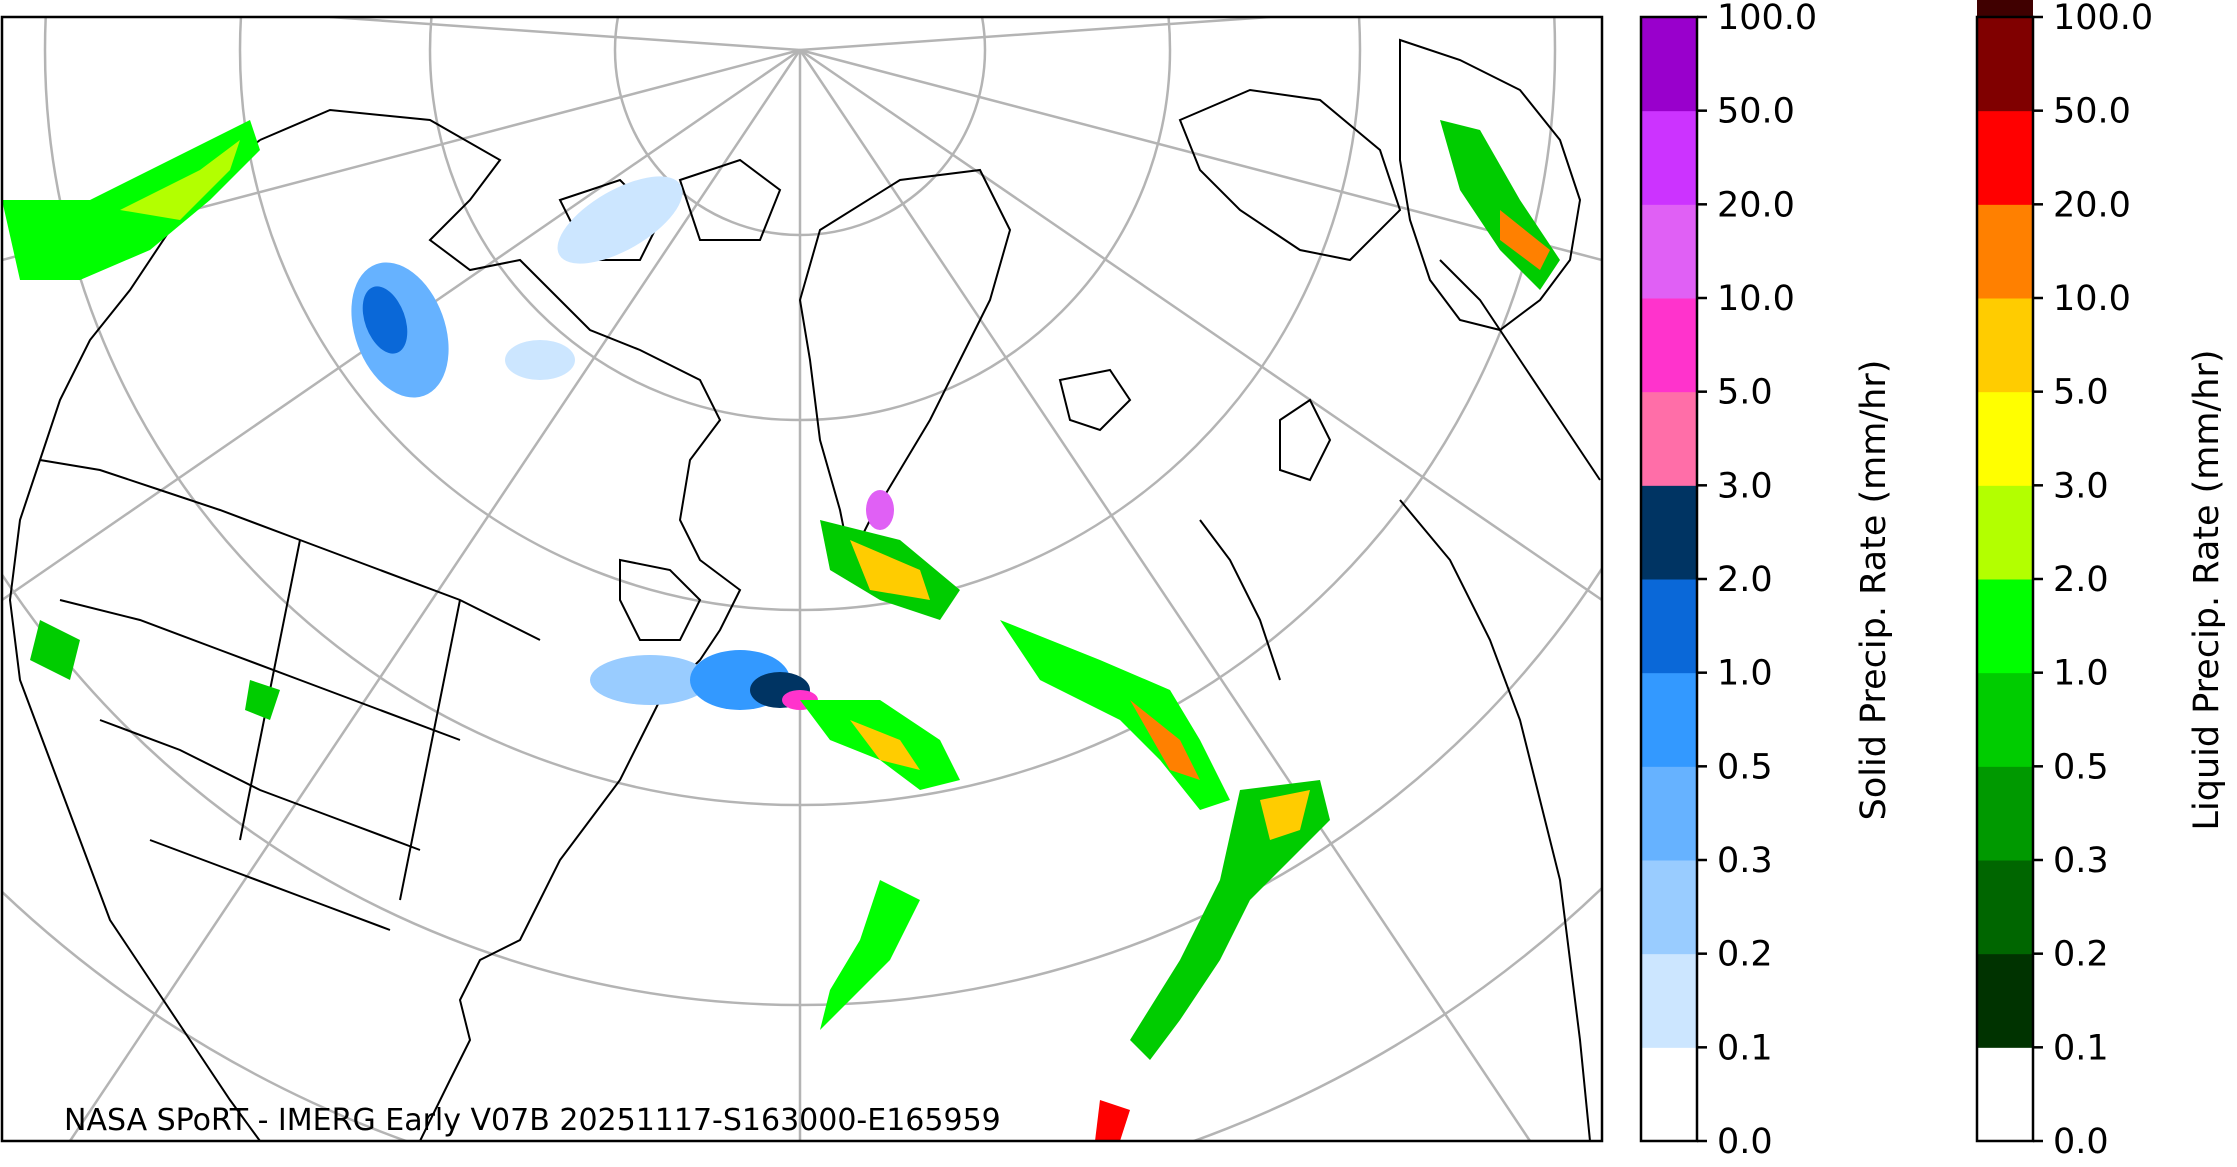  Describe the element at coordinates (2207, 589) in the screenshot. I see `liquid-colorbar-label: Liquid Precip. Rate (mm/hr)` at that location.